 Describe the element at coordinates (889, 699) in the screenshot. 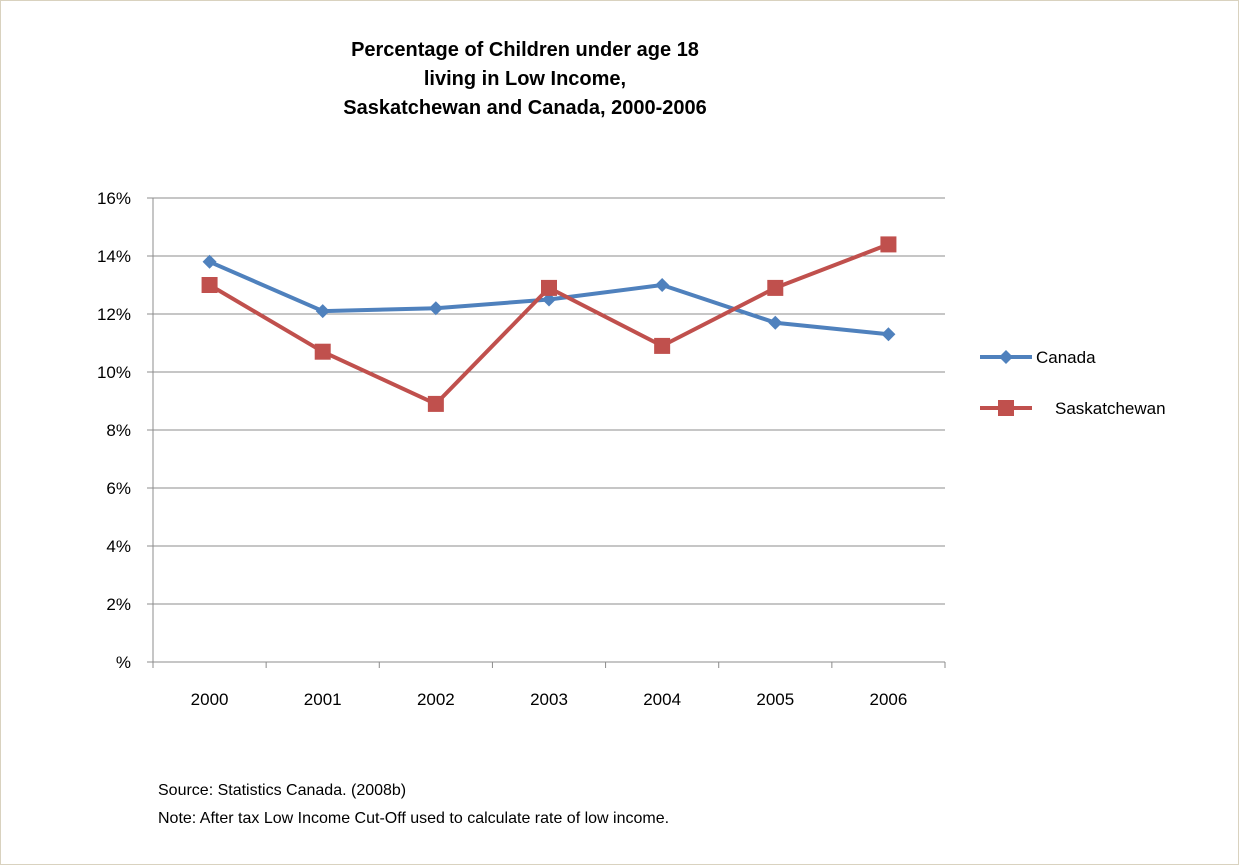

I see `x-tick-label: 2006` at that location.